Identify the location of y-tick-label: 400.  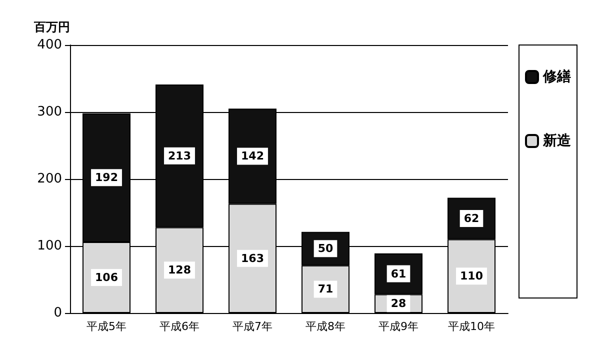
(49, 45).